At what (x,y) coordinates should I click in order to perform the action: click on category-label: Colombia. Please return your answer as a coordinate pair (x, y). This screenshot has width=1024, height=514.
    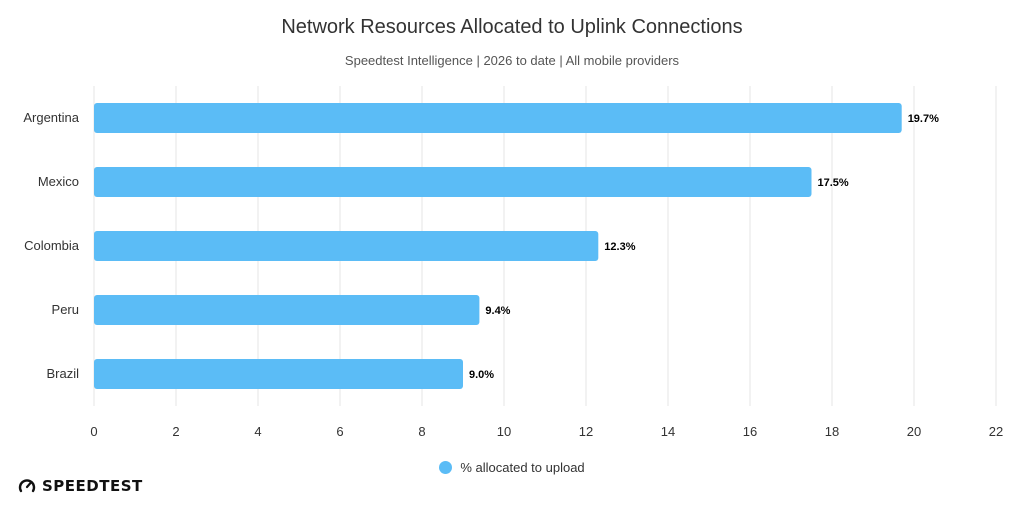
    Looking at the image, I should click on (52, 245).